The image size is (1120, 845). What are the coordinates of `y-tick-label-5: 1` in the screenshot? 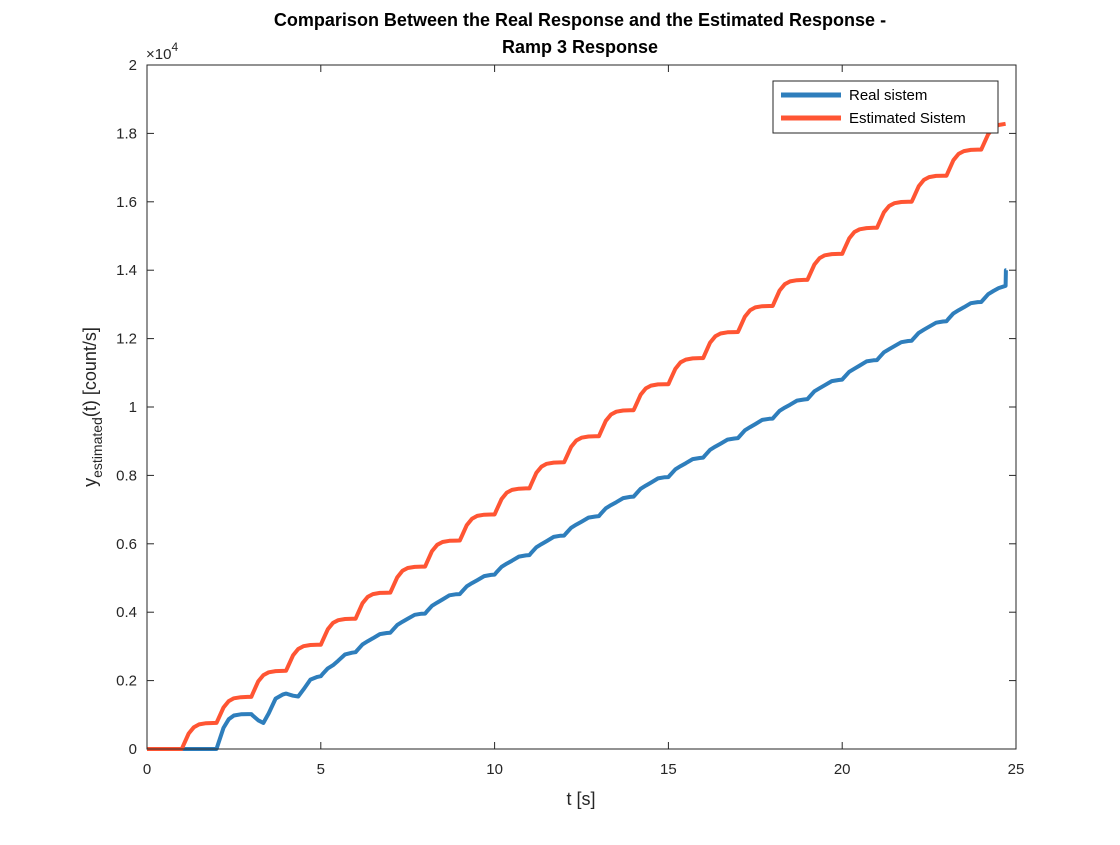 It's located at (133, 407).